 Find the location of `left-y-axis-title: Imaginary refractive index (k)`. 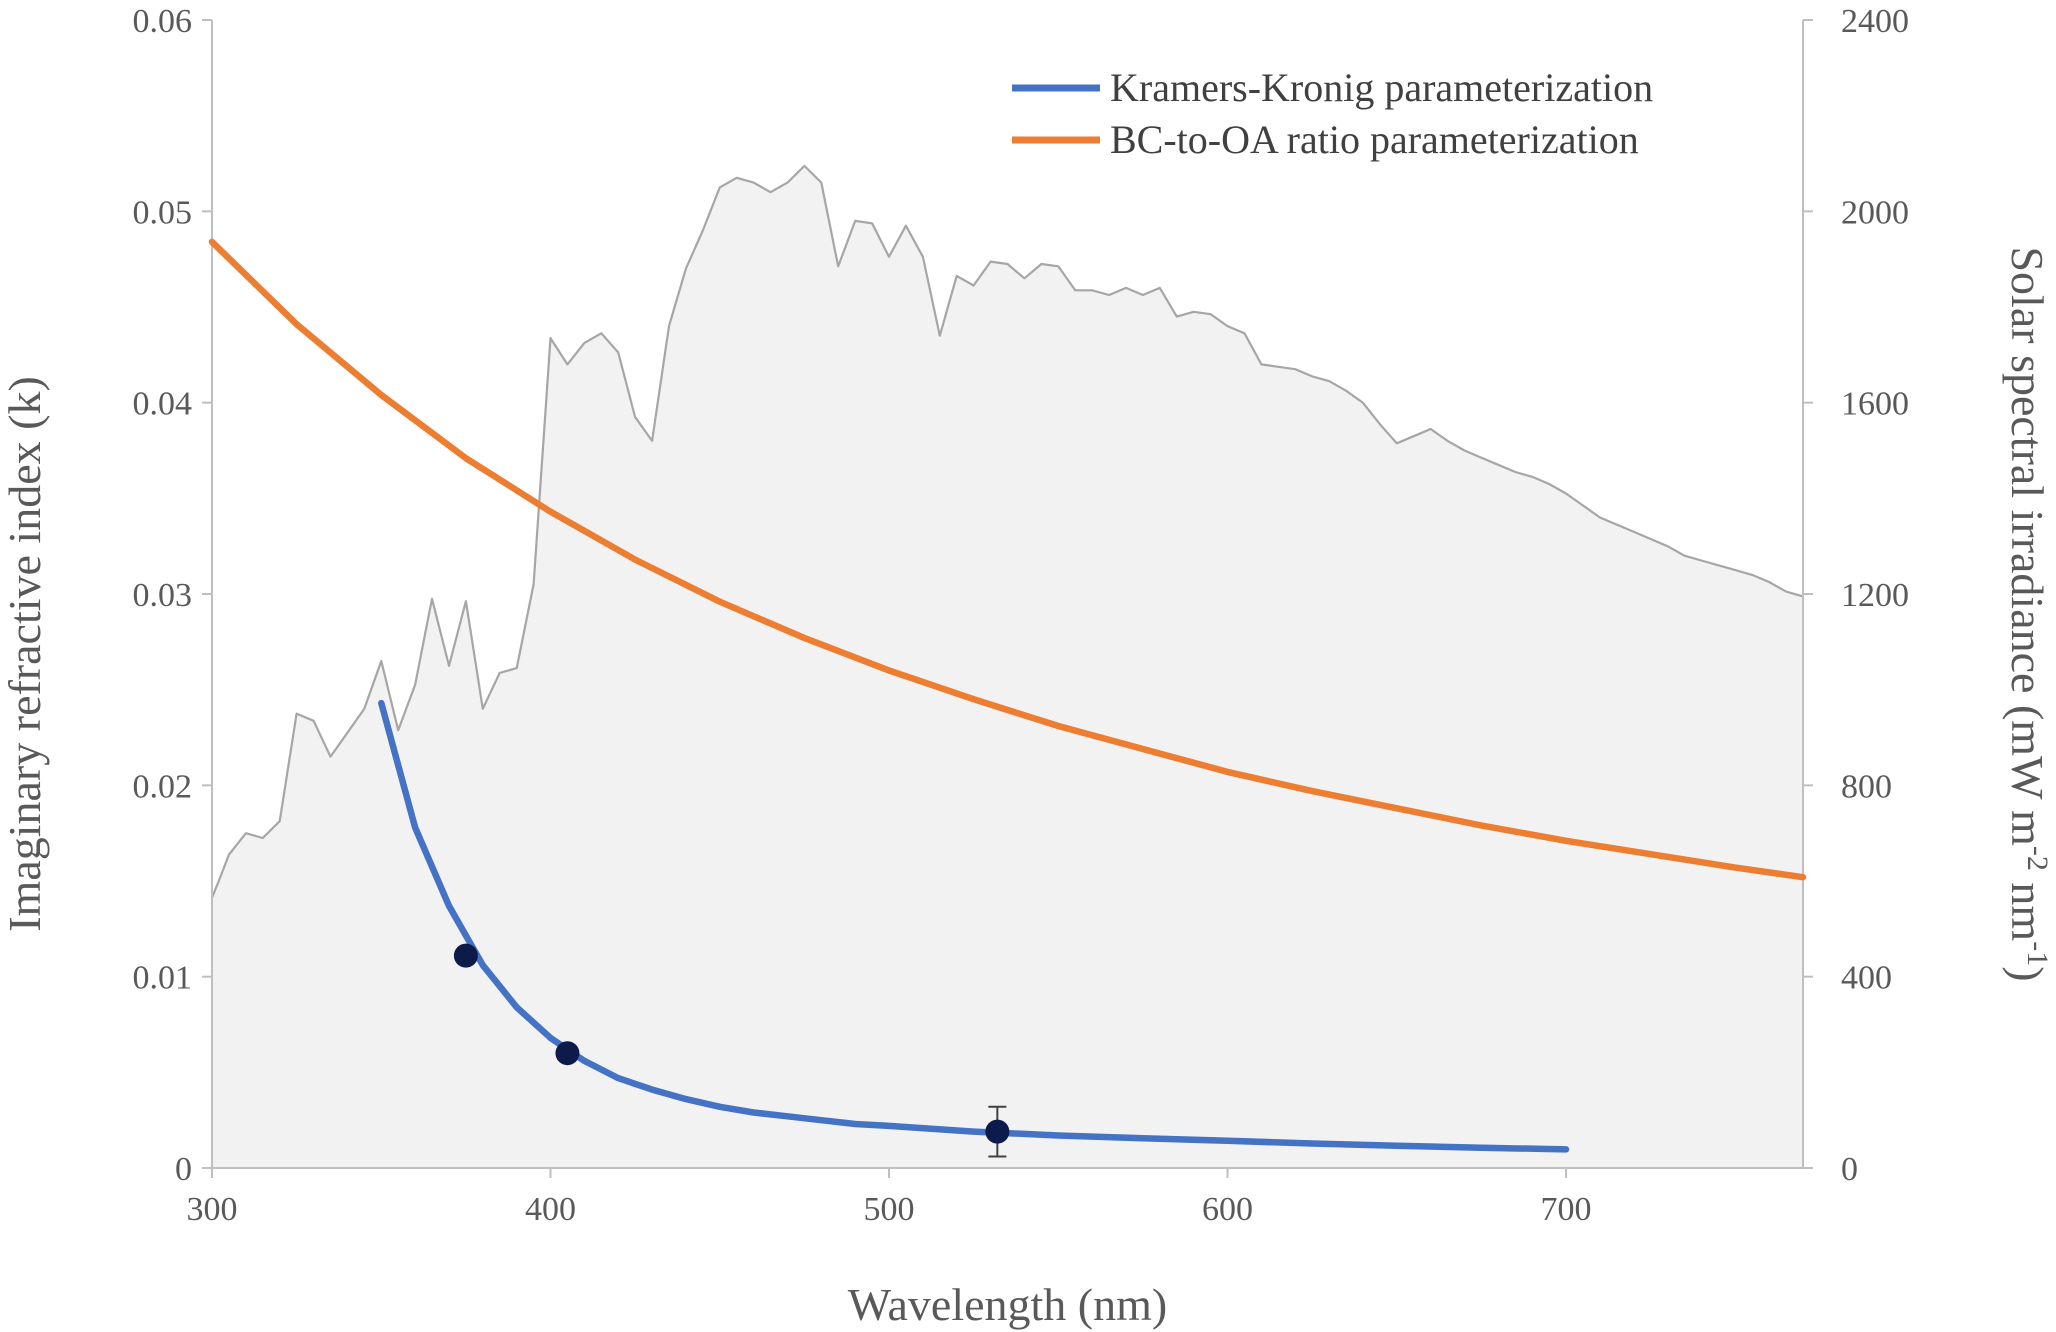

left-y-axis-title: Imaginary refractive index (k) is located at coordinates (25, 654).